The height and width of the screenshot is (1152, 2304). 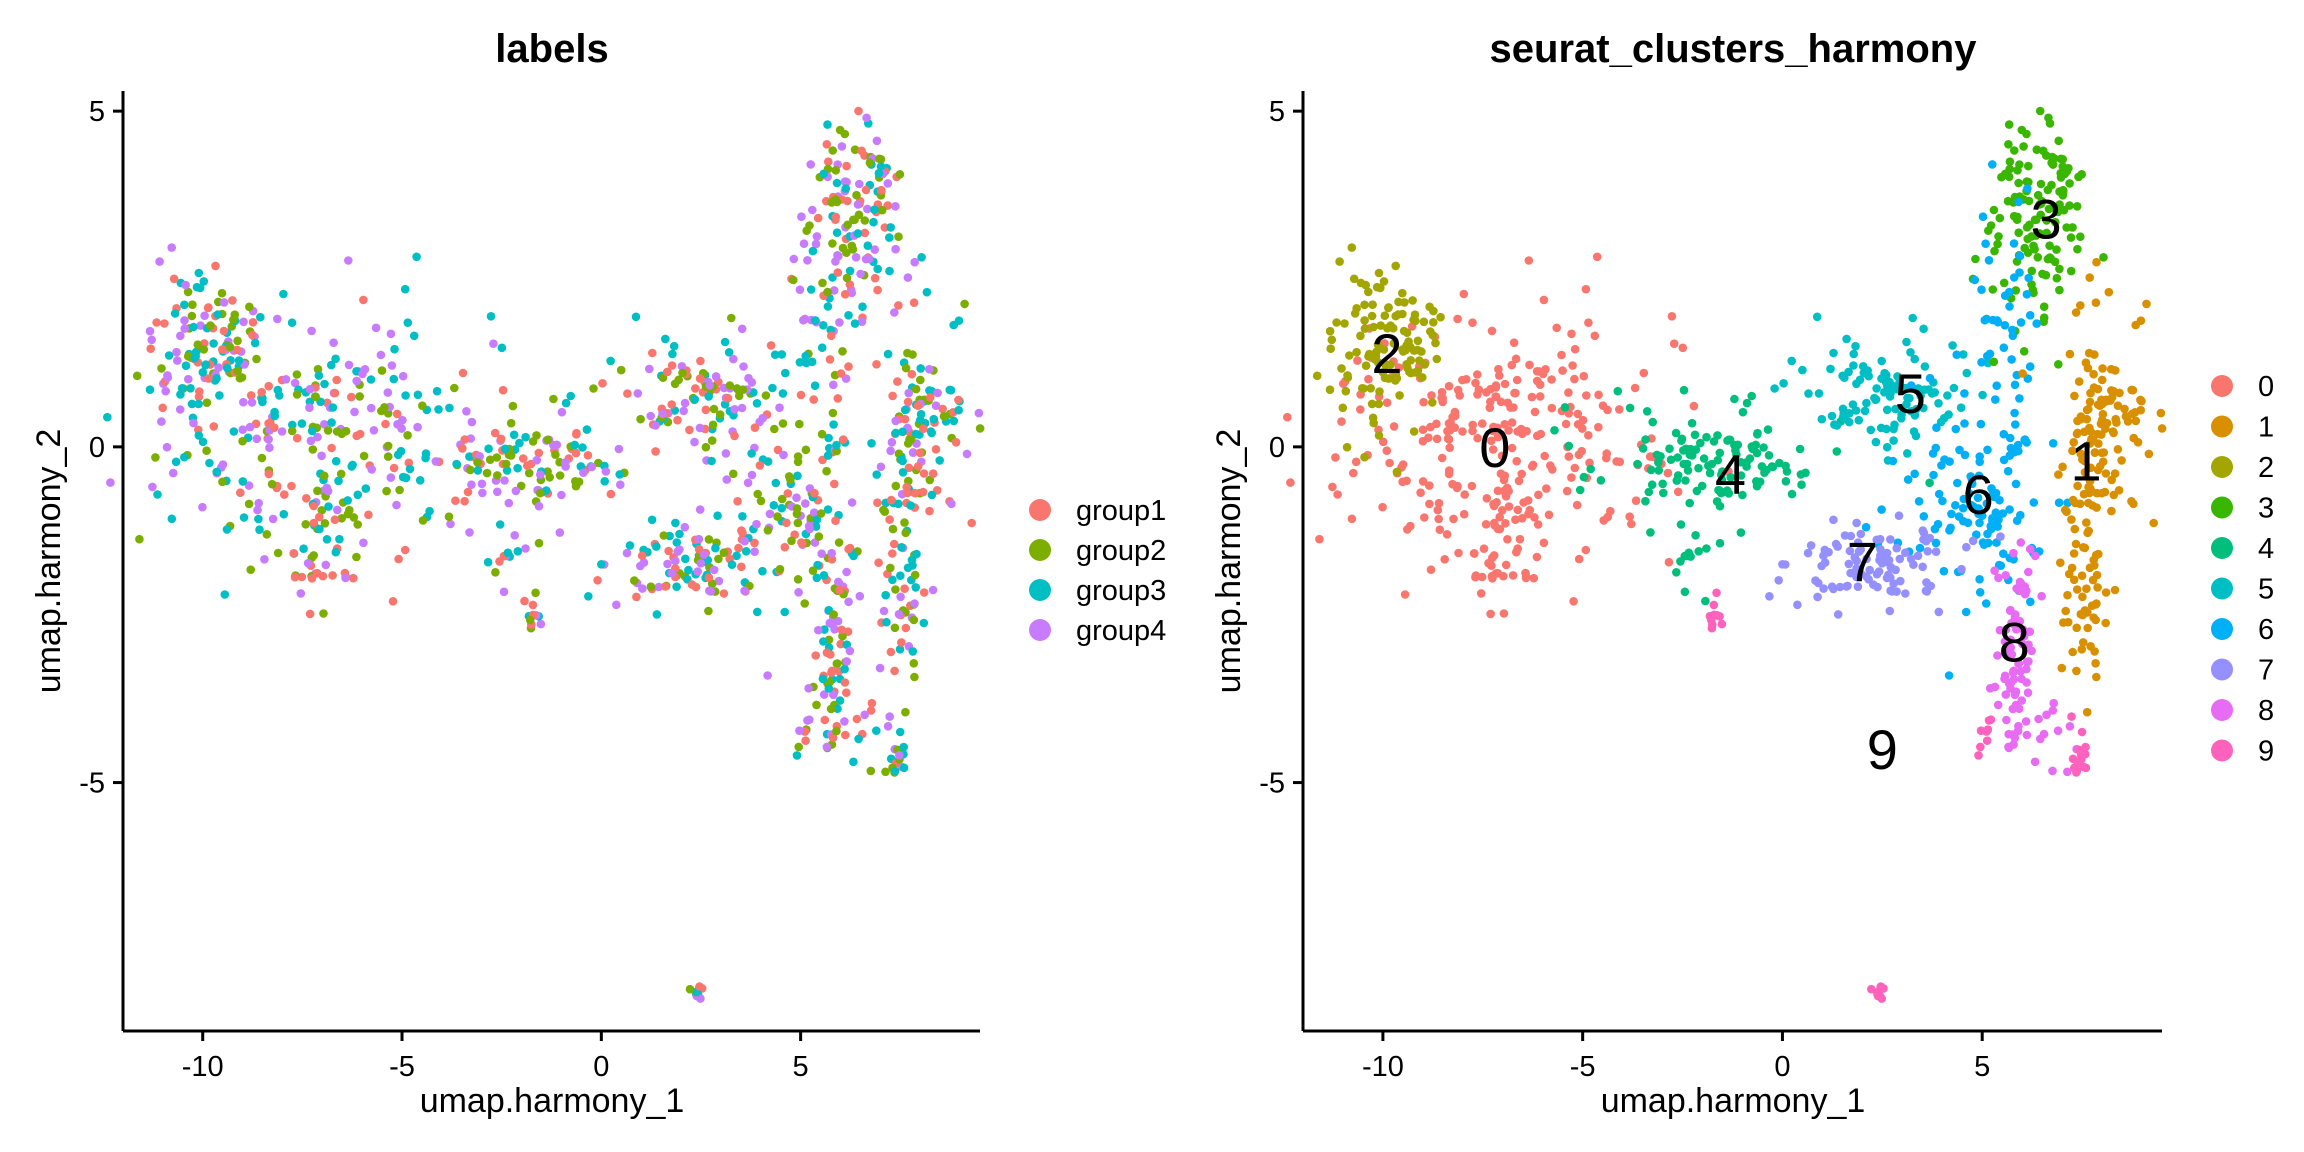 I want to click on legend-label: 1, so click(x=2266, y=428).